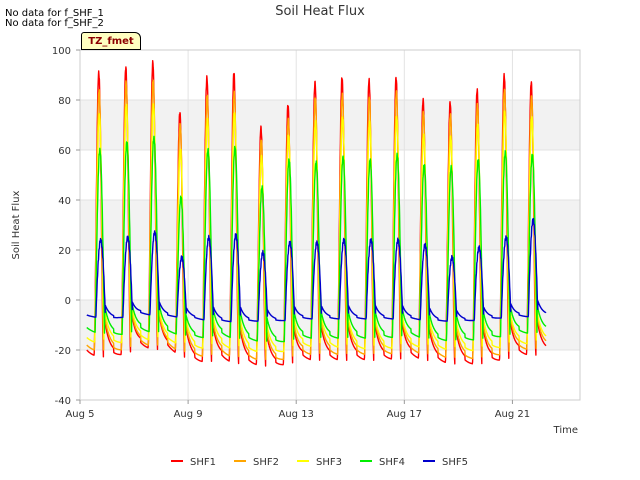  Describe the element at coordinates (79, 414) in the screenshot. I see `x-tick-label-5: Aug 5` at that location.